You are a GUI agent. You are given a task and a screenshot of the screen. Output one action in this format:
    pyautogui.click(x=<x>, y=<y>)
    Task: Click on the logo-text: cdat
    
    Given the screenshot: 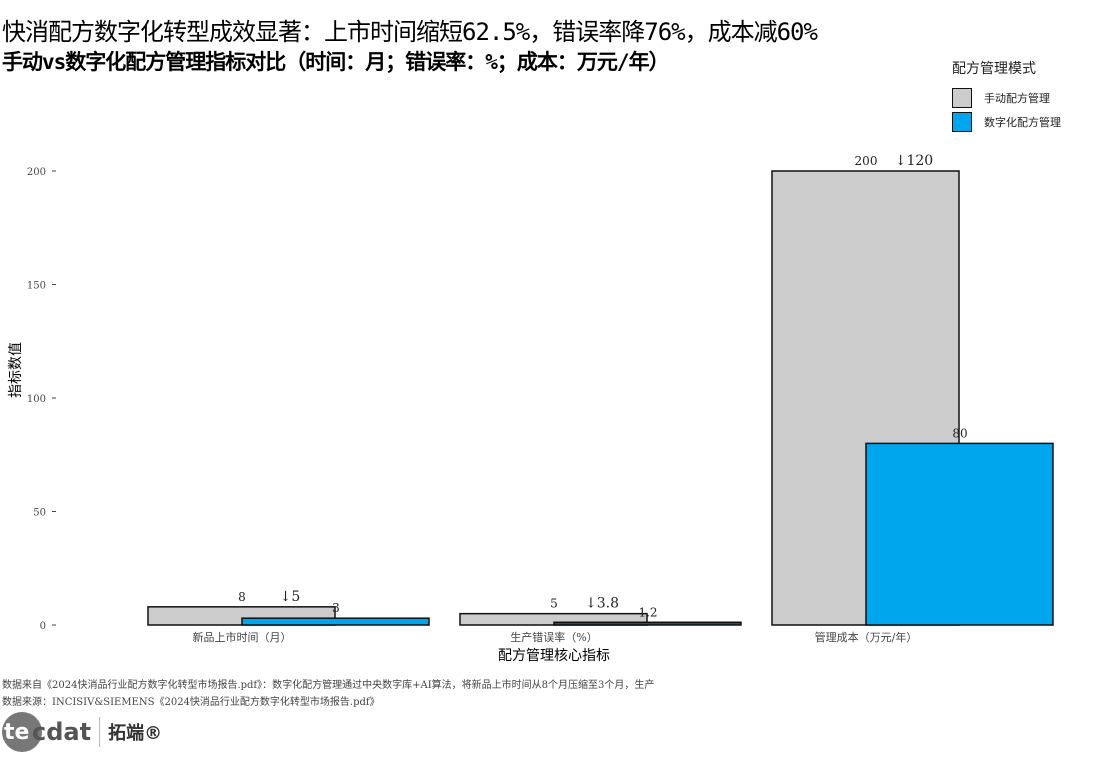 What is the action you would take?
    pyautogui.click(x=62, y=732)
    